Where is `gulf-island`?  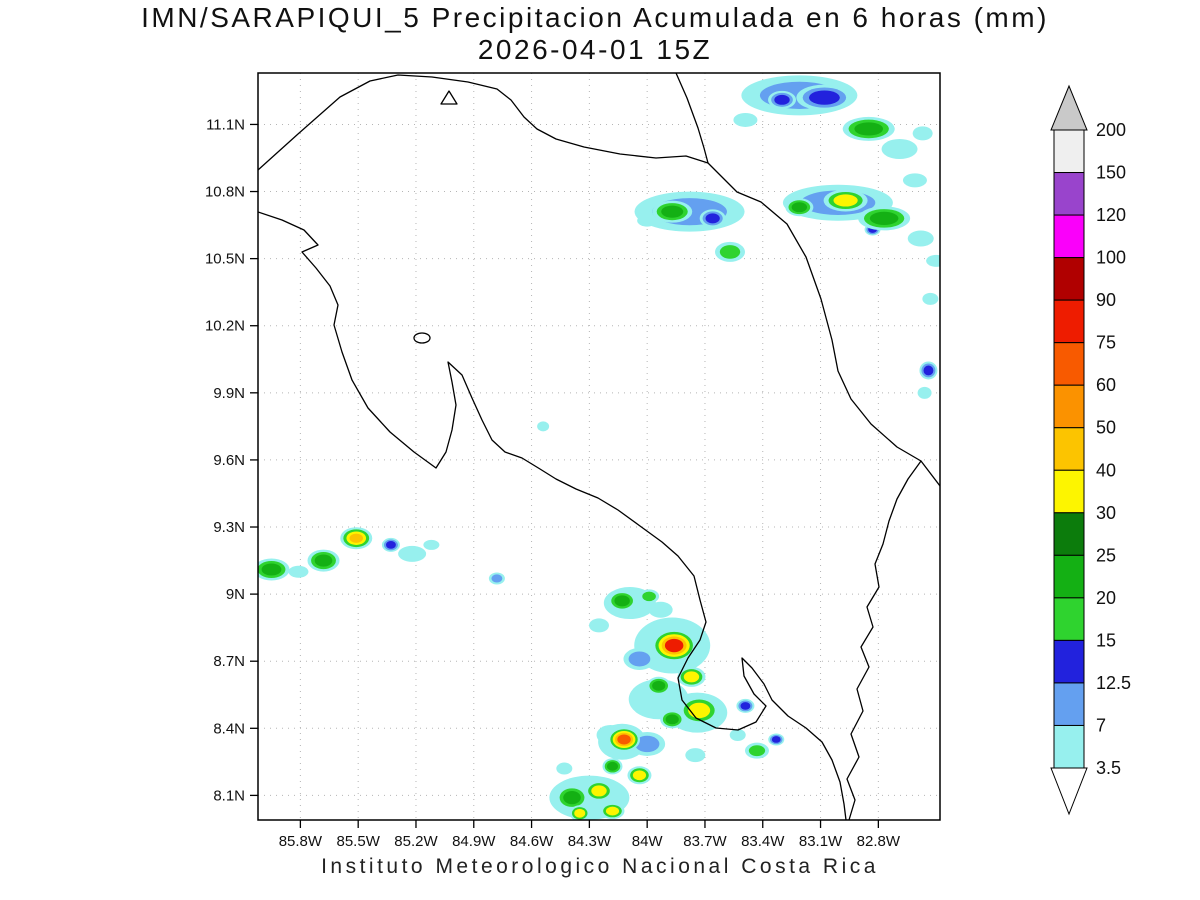 gulf-island is located at coordinates (422, 338).